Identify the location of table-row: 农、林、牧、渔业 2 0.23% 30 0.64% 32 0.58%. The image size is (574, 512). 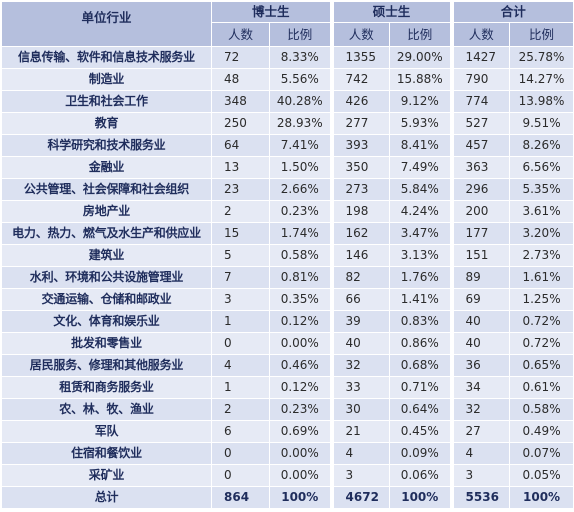
(287, 409).